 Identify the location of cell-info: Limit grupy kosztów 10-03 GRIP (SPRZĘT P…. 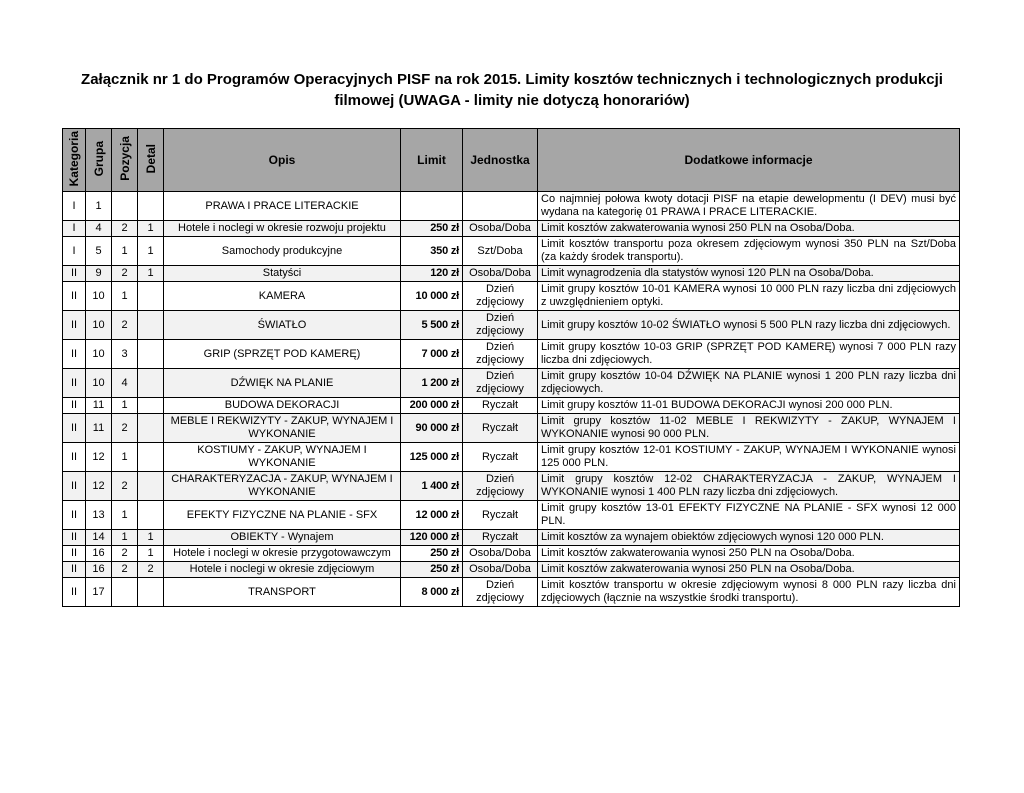
(748, 354).